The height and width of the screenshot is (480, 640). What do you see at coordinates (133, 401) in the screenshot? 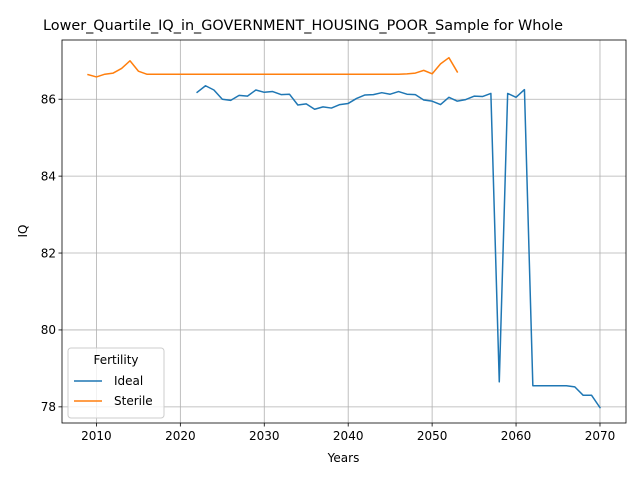
I see `legend-label-sterile: Sterile` at bounding box center [133, 401].